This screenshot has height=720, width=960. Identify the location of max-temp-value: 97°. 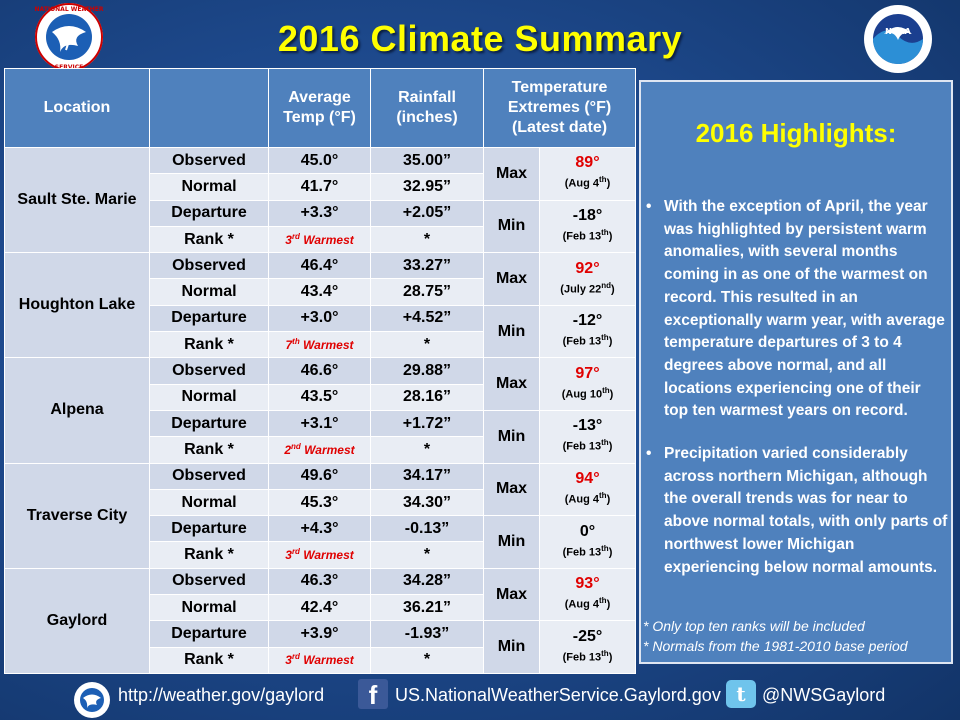
(587, 373).